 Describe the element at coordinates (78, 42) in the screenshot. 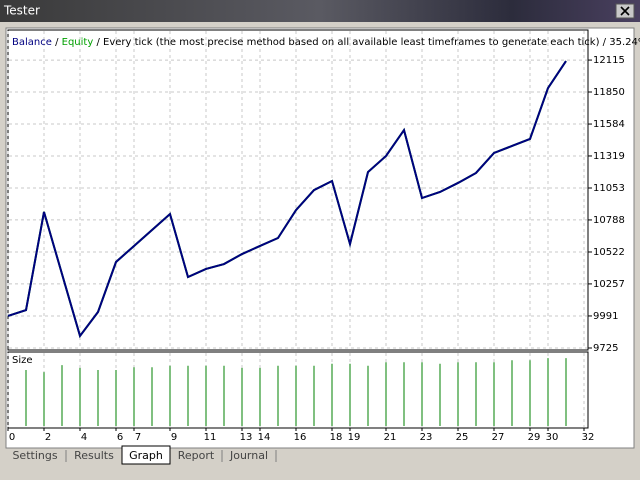

I see `legend-equity: Equity` at that location.